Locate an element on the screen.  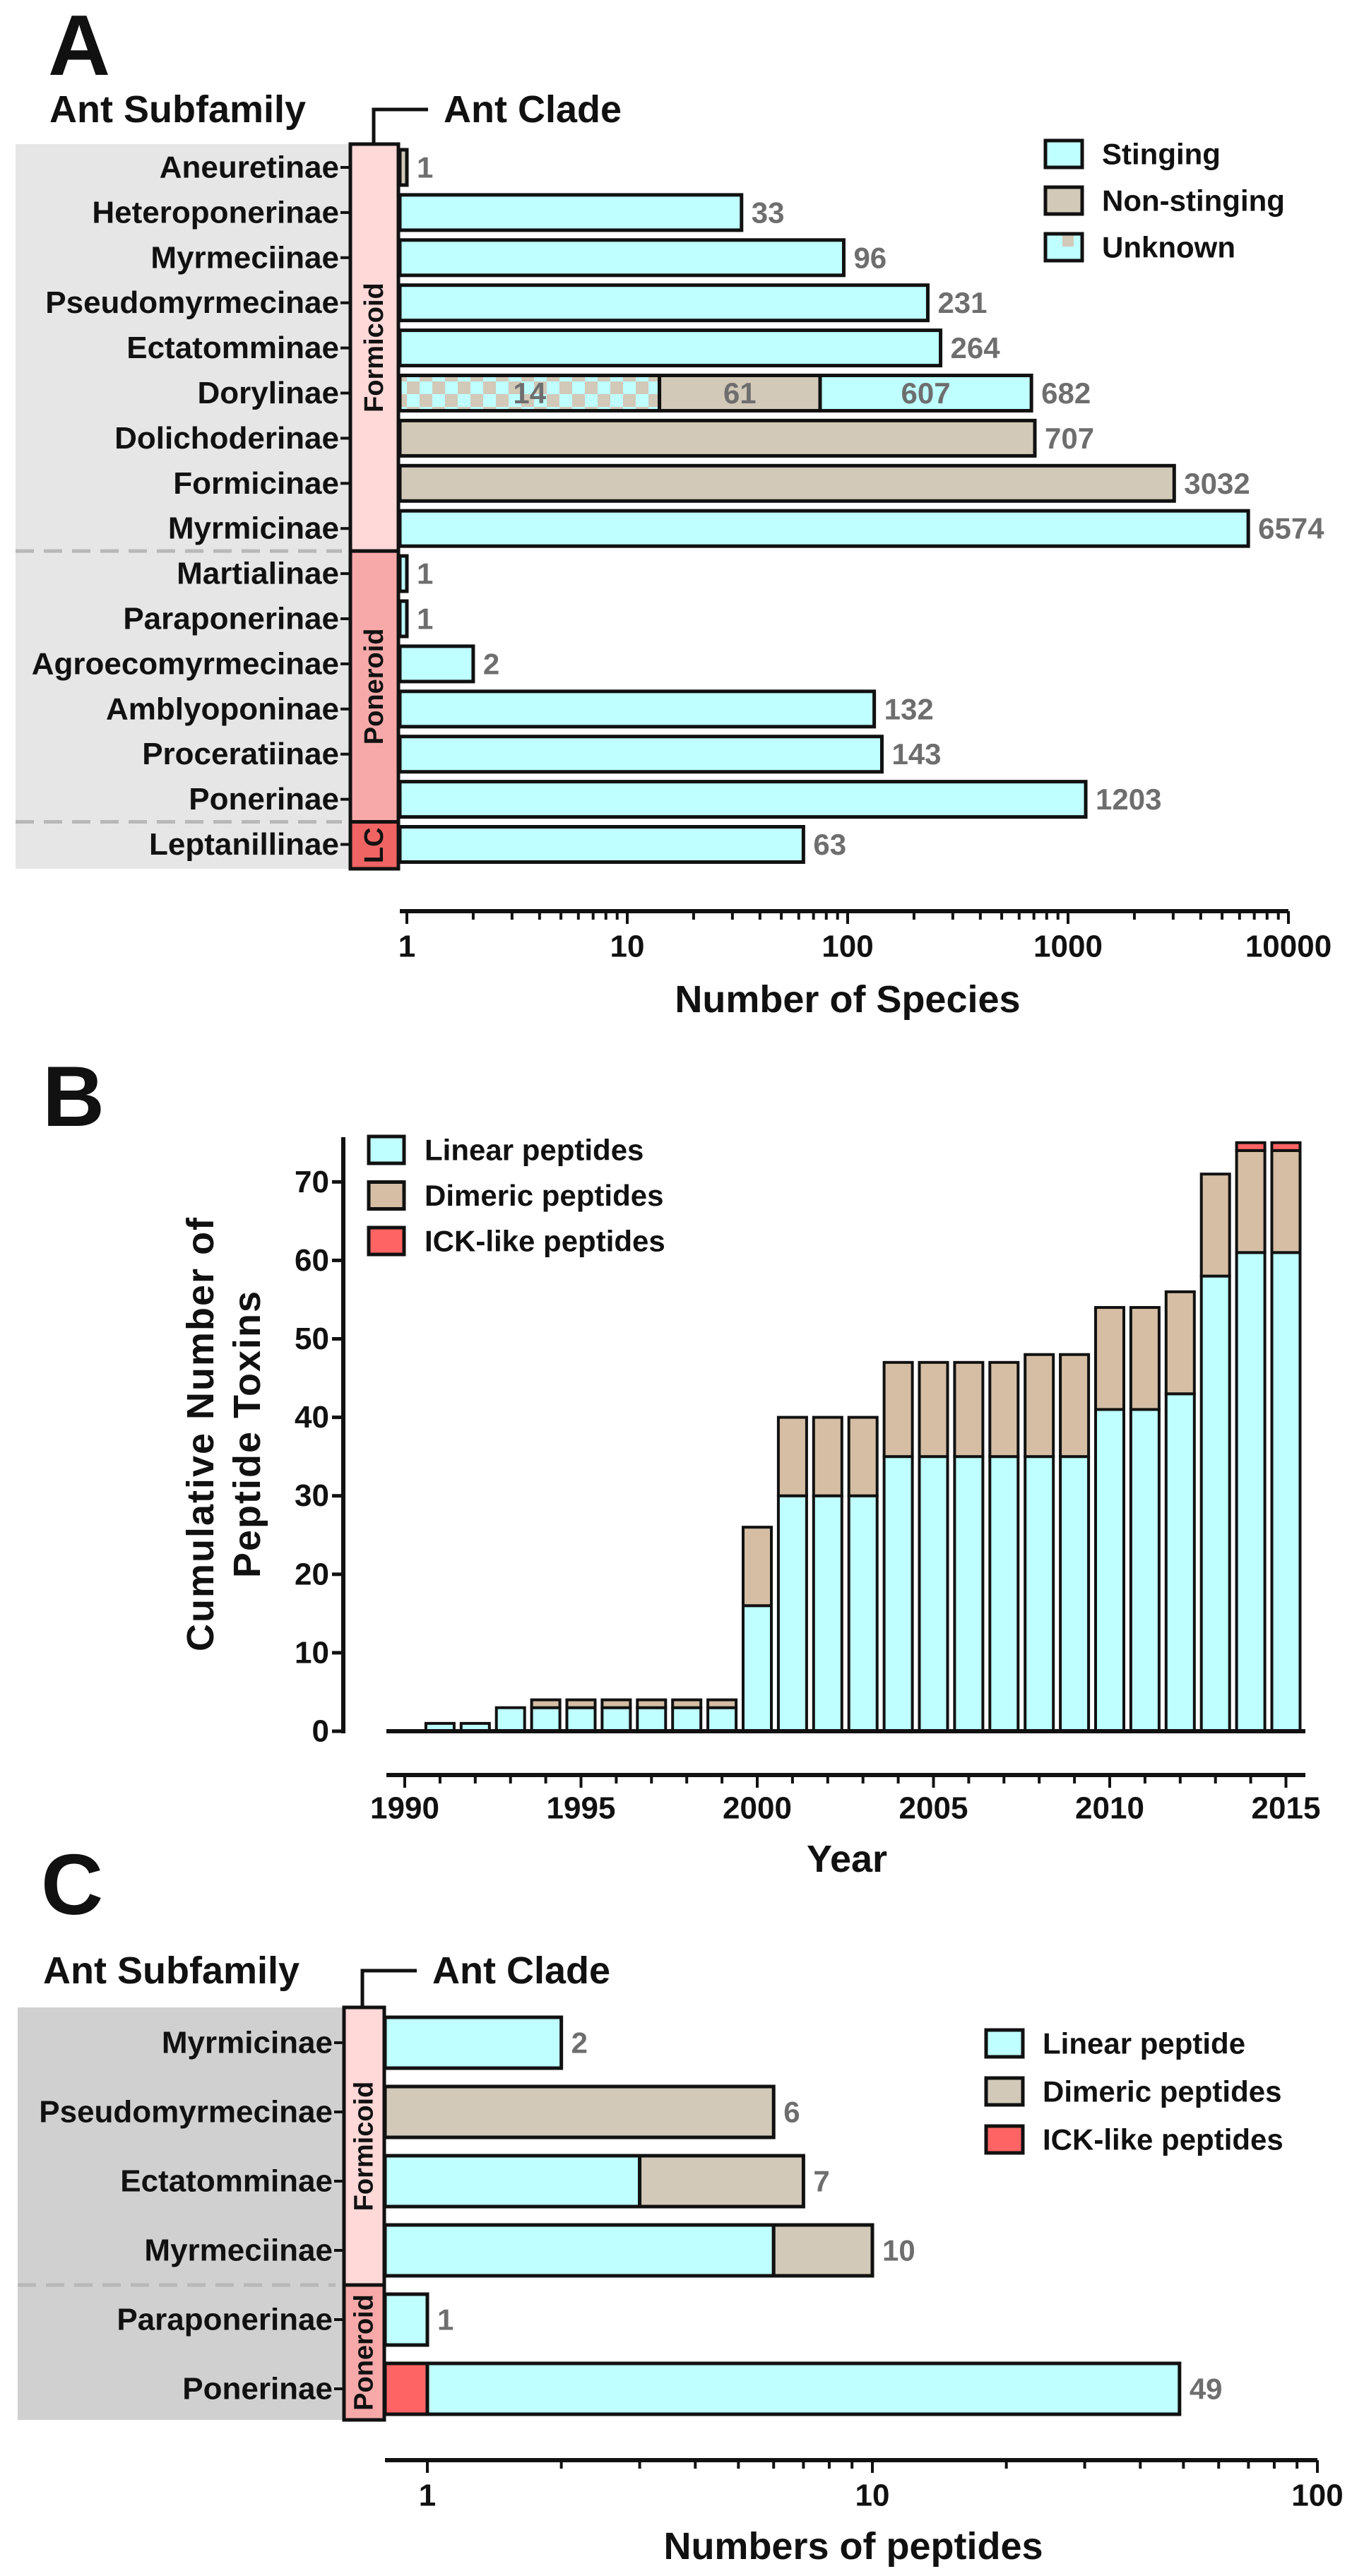
value-label: 132 is located at coordinates (909, 708).